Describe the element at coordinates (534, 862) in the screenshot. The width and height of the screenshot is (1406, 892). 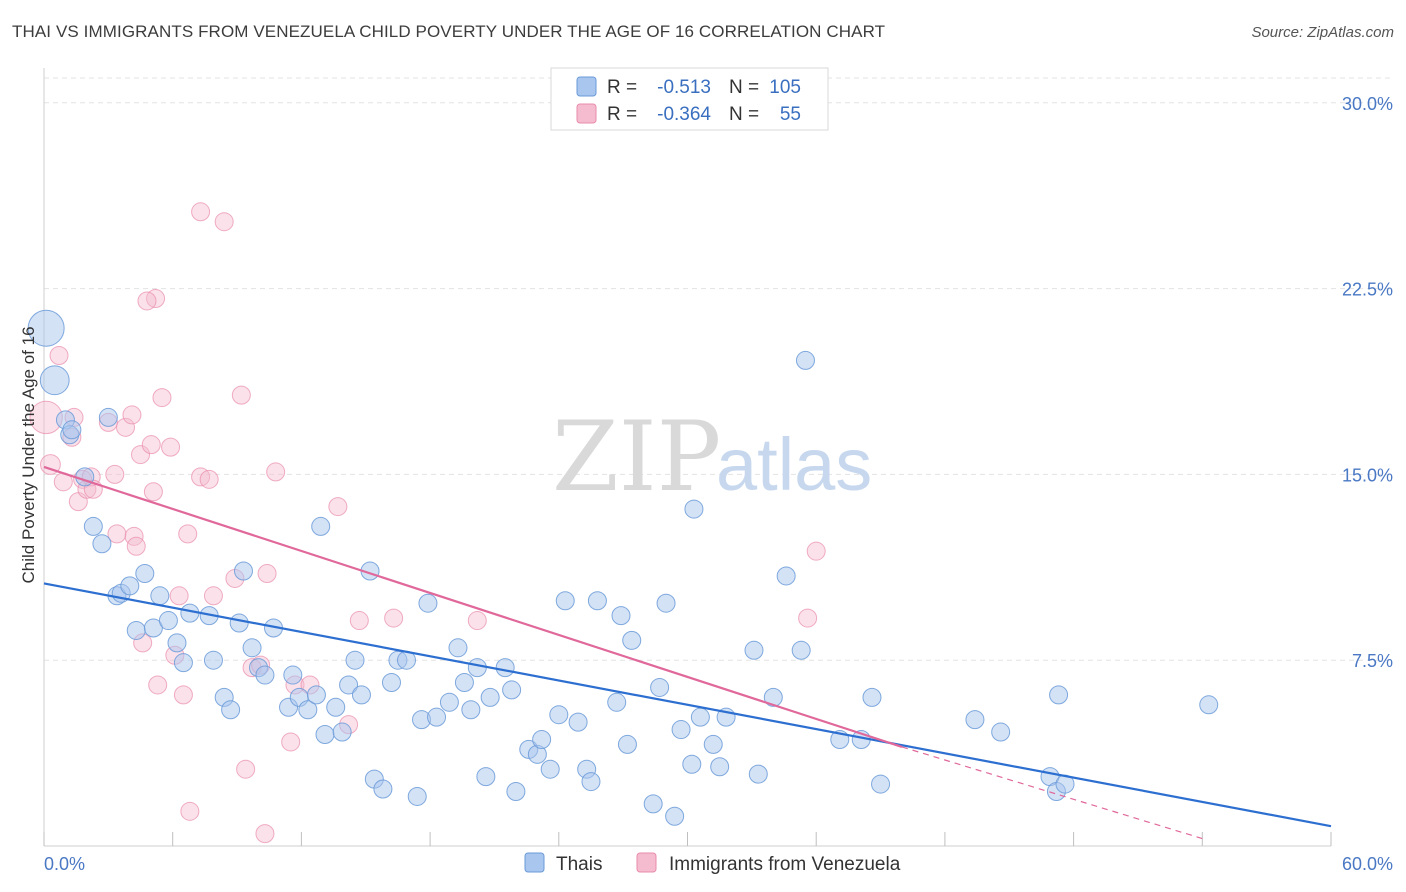
I see `bottom-legend-swatch-thais` at that location.